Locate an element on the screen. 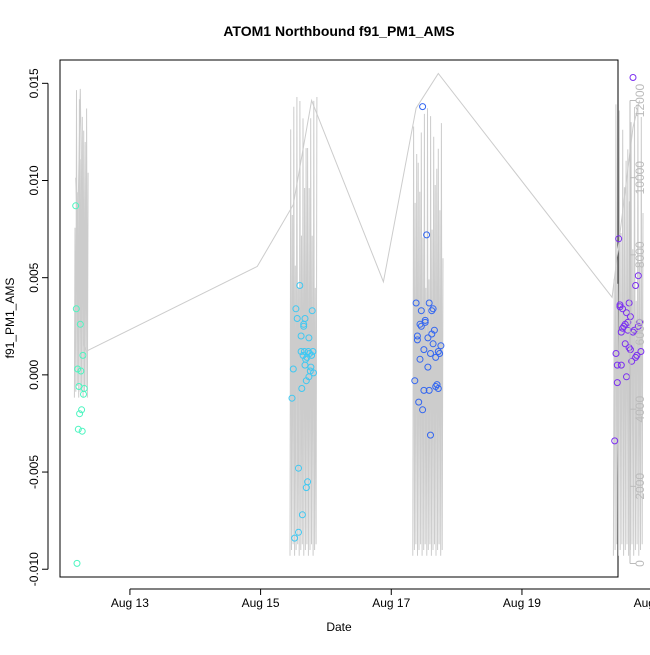 This screenshot has height=655, width=650. y-tick-label: 0.005 is located at coordinates (34, 277).